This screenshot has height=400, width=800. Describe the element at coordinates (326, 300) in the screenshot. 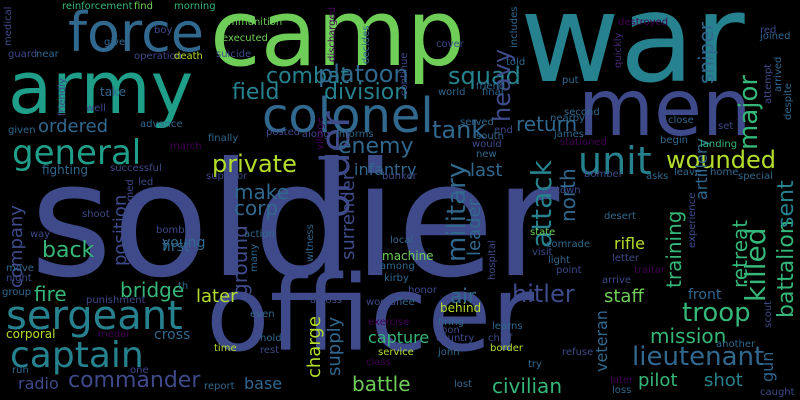

I see `cloud-word: across` at that location.